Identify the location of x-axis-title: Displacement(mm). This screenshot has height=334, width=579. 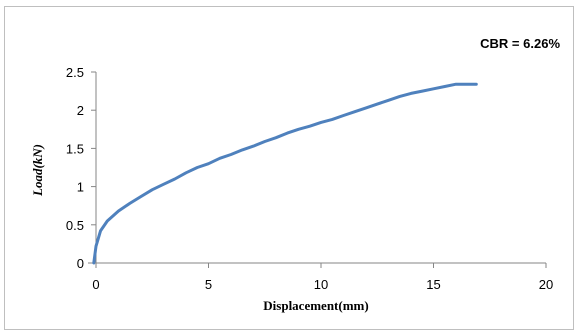
(315, 305).